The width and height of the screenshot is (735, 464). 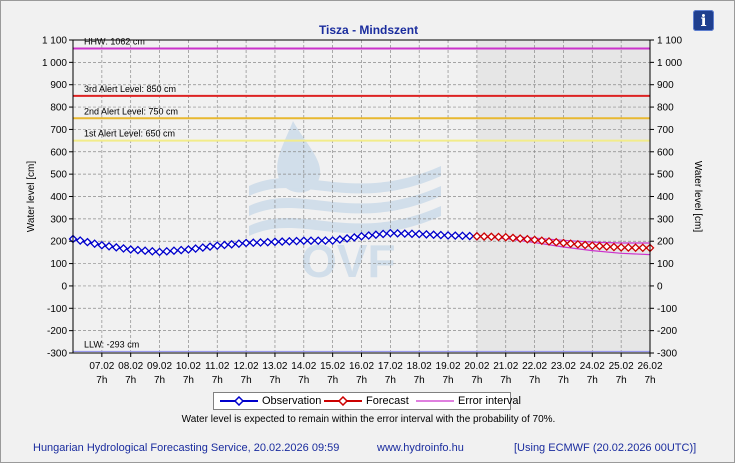 What do you see at coordinates (667, 354) in the screenshot?
I see `y2-tick-label: -300` at bounding box center [667, 354].